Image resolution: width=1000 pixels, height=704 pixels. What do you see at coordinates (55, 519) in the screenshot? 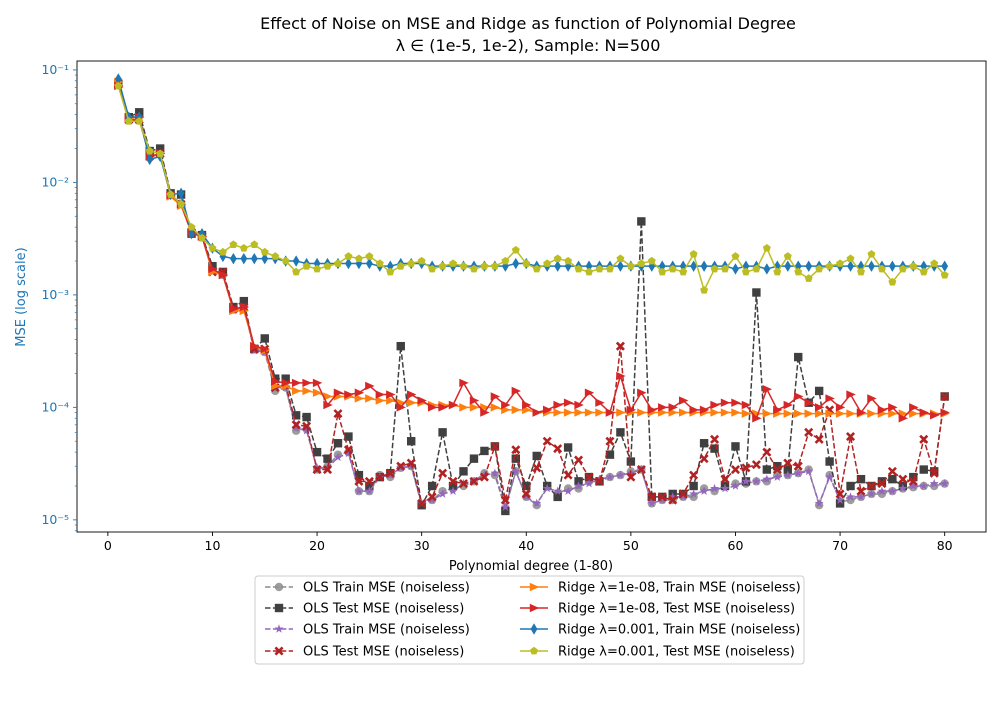
I see `y-tick-label: 10⁻⁵` at bounding box center [55, 519].